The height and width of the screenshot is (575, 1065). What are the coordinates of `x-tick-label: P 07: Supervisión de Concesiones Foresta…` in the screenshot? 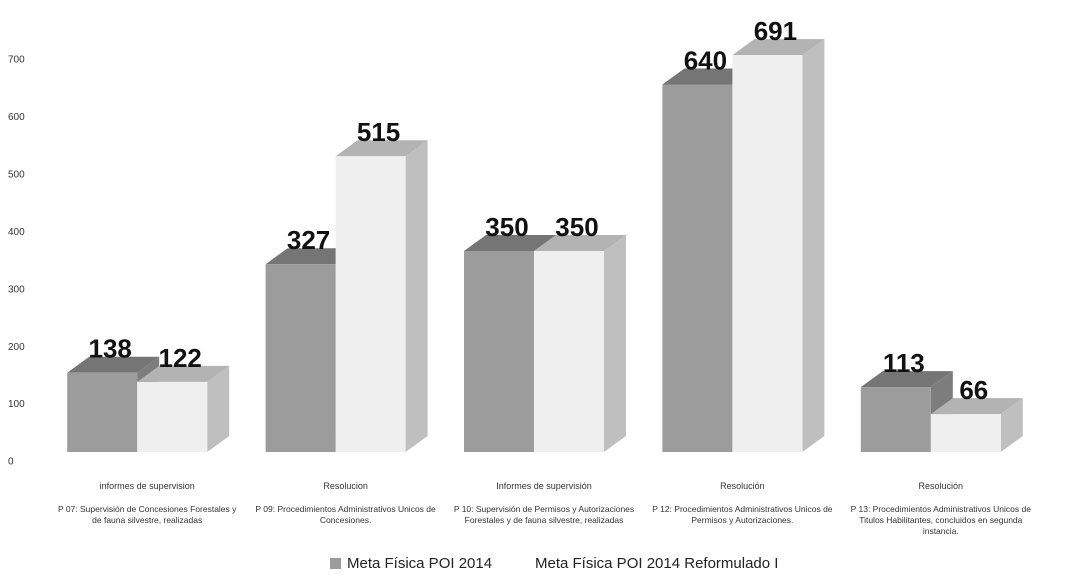 It's located at (147, 514).